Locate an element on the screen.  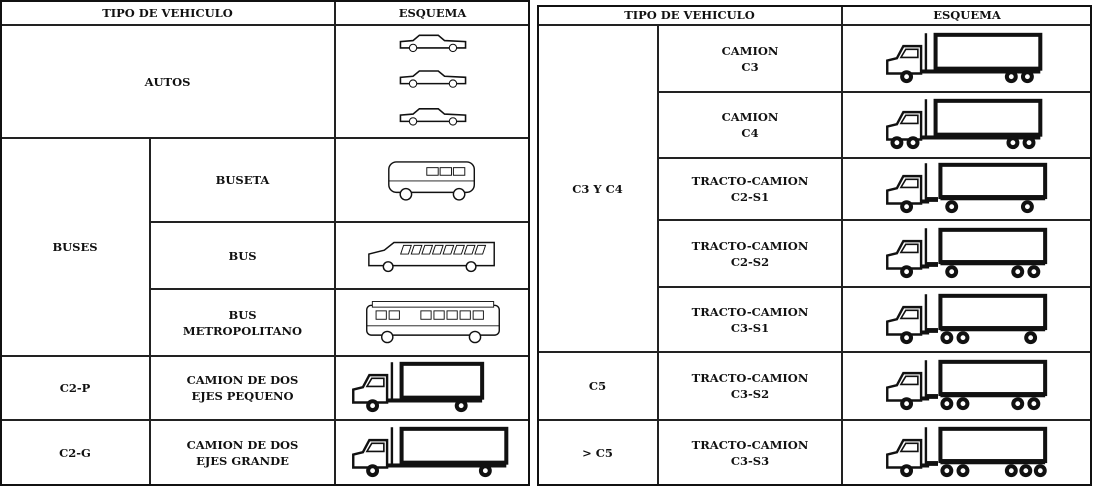
class-cell: C5 is located at coordinates (597, 386).